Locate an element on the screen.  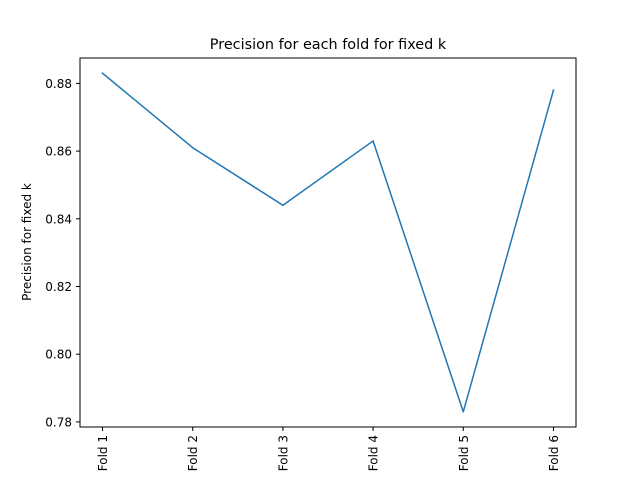
x-tick-label: Fold 2 is located at coordinates (193, 453).